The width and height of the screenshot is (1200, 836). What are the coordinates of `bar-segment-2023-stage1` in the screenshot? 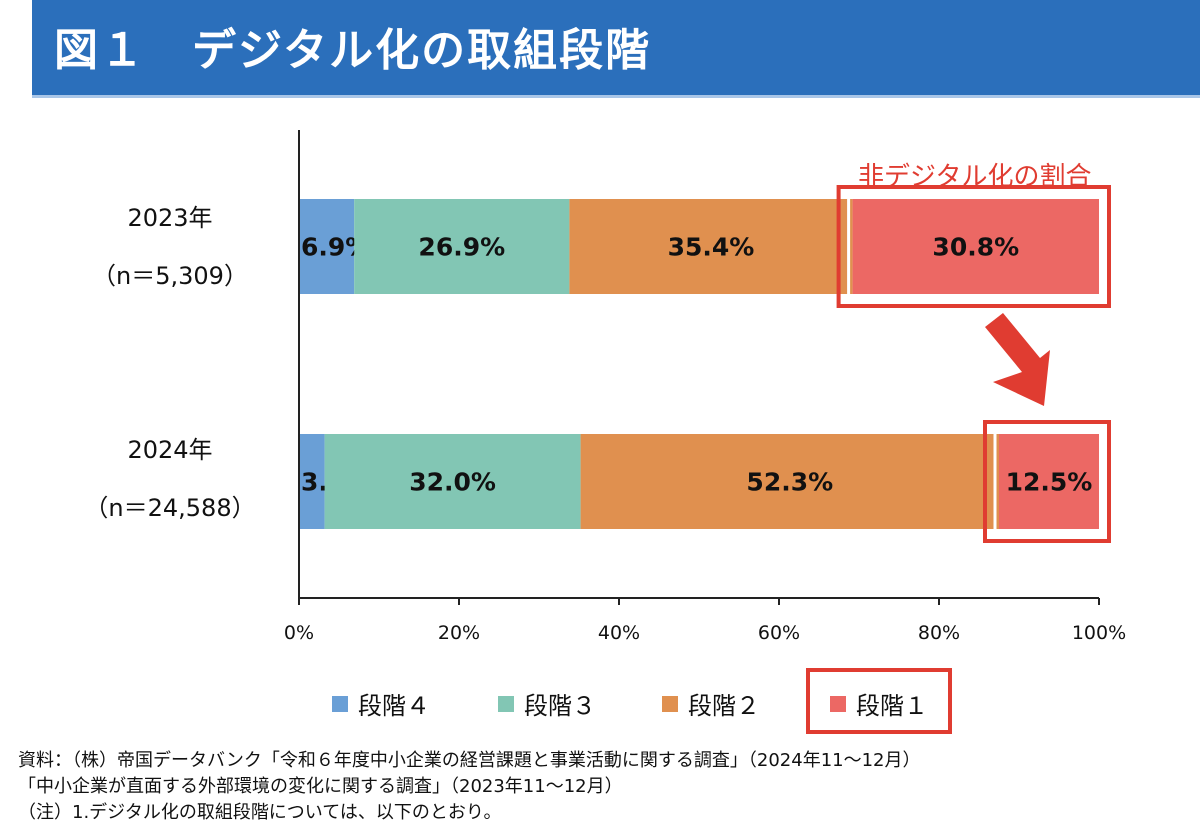 It's located at (975, 246).